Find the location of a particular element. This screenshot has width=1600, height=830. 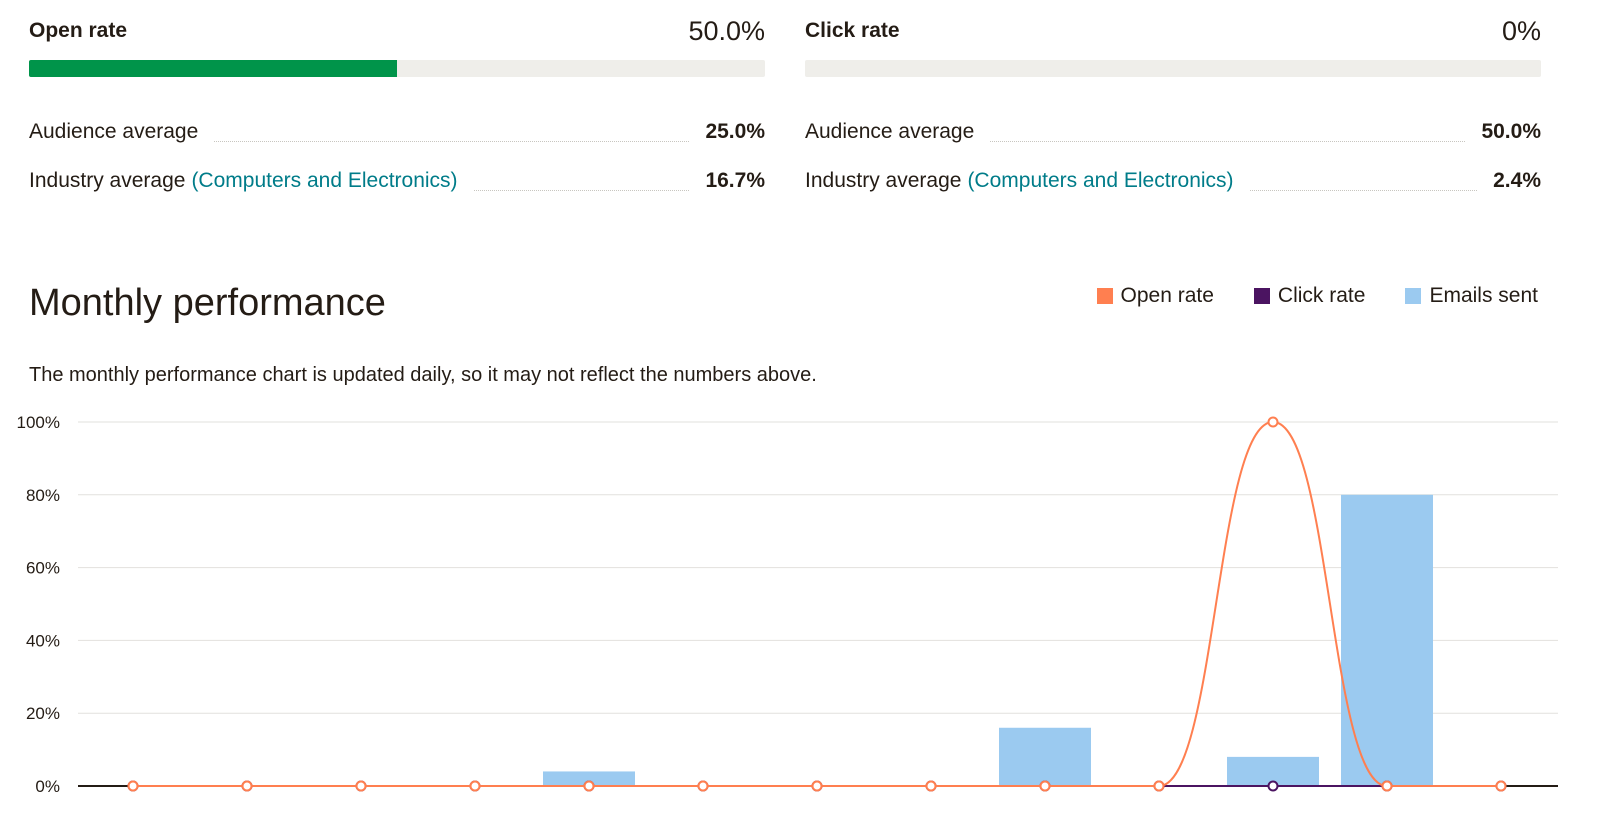

open-rate-audience-average-row: Audience average 25.0% is located at coordinates (397, 135).